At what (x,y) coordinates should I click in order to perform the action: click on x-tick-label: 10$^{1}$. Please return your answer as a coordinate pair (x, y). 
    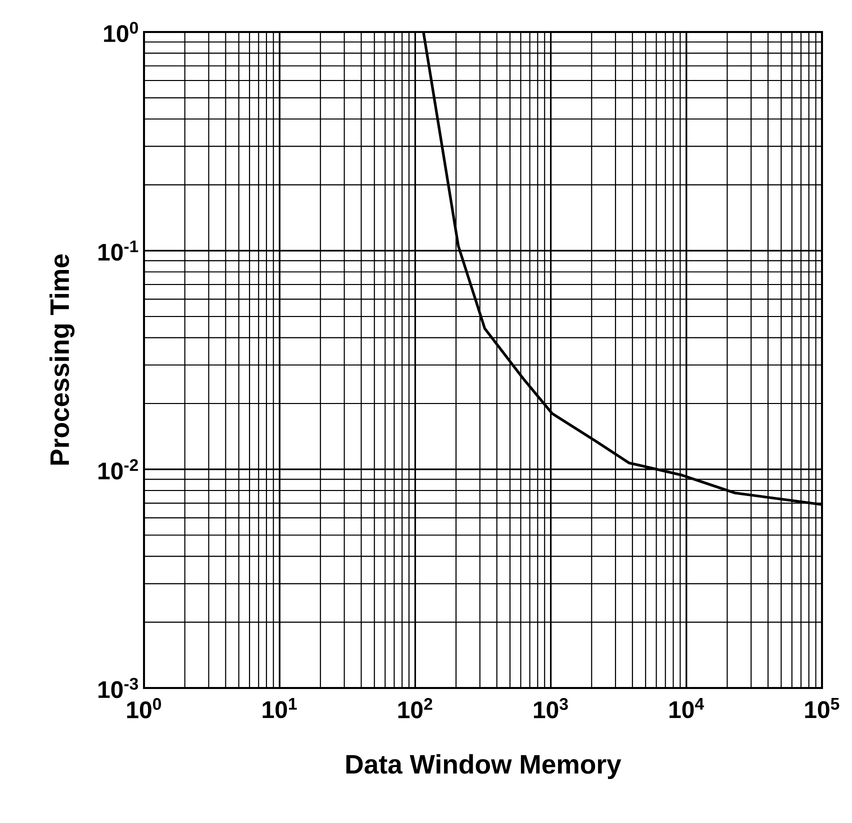
    Looking at the image, I should click on (279, 708).